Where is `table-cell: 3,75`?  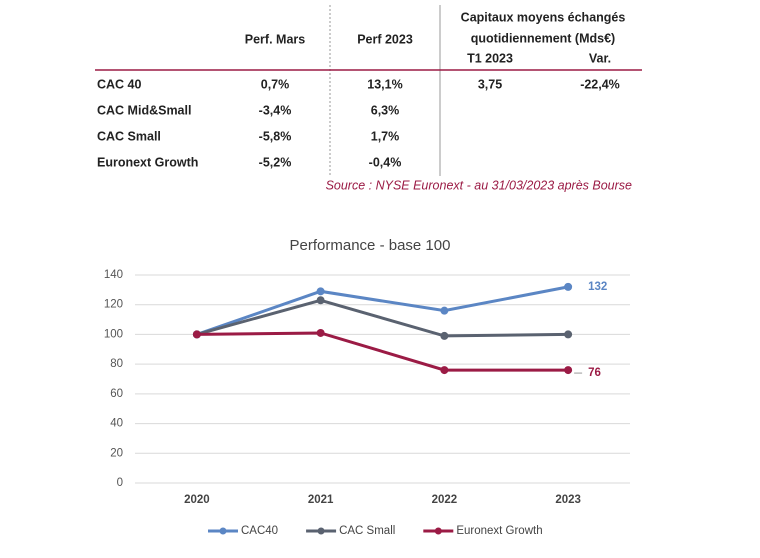 table-cell: 3,75 is located at coordinates (490, 84).